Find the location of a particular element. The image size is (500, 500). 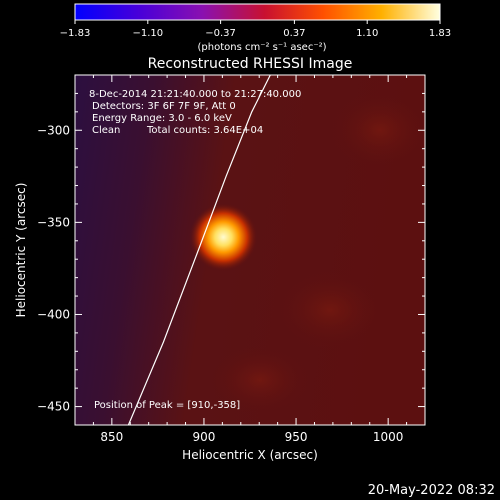

annotation-time-range: 8-Dec-2014 21:21:40.000 to 21:27:40.000 is located at coordinates (195, 94).